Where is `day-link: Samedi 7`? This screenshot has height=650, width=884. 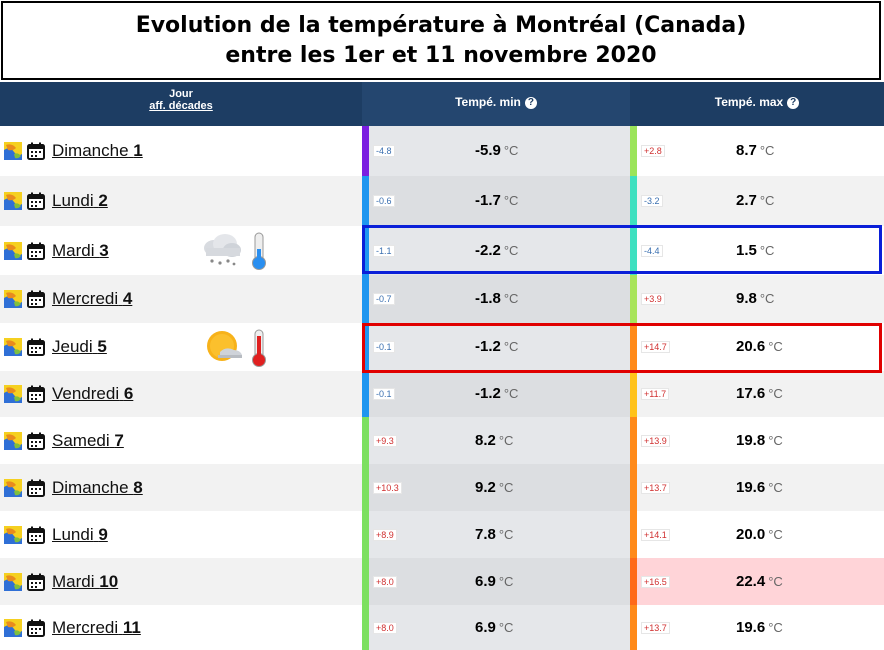
day-link: Samedi 7 is located at coordinates (88, 441).